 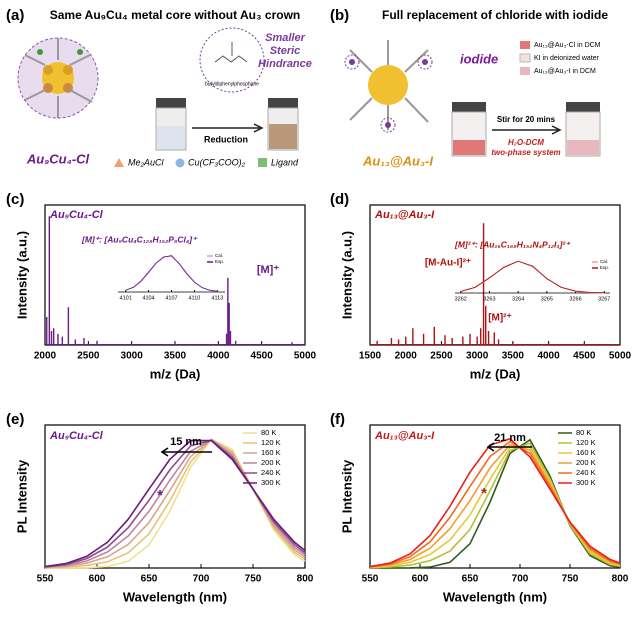 I want to click on x-tick-label: 5000, so click(x=305, y=356).